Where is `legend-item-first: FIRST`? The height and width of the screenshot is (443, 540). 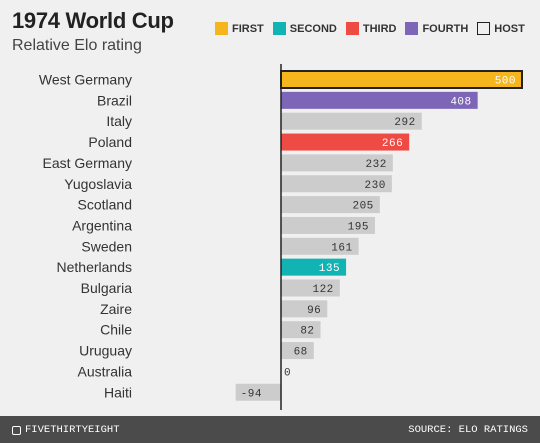
legend-item-first: FIRST is located at coordinates (239, 28).